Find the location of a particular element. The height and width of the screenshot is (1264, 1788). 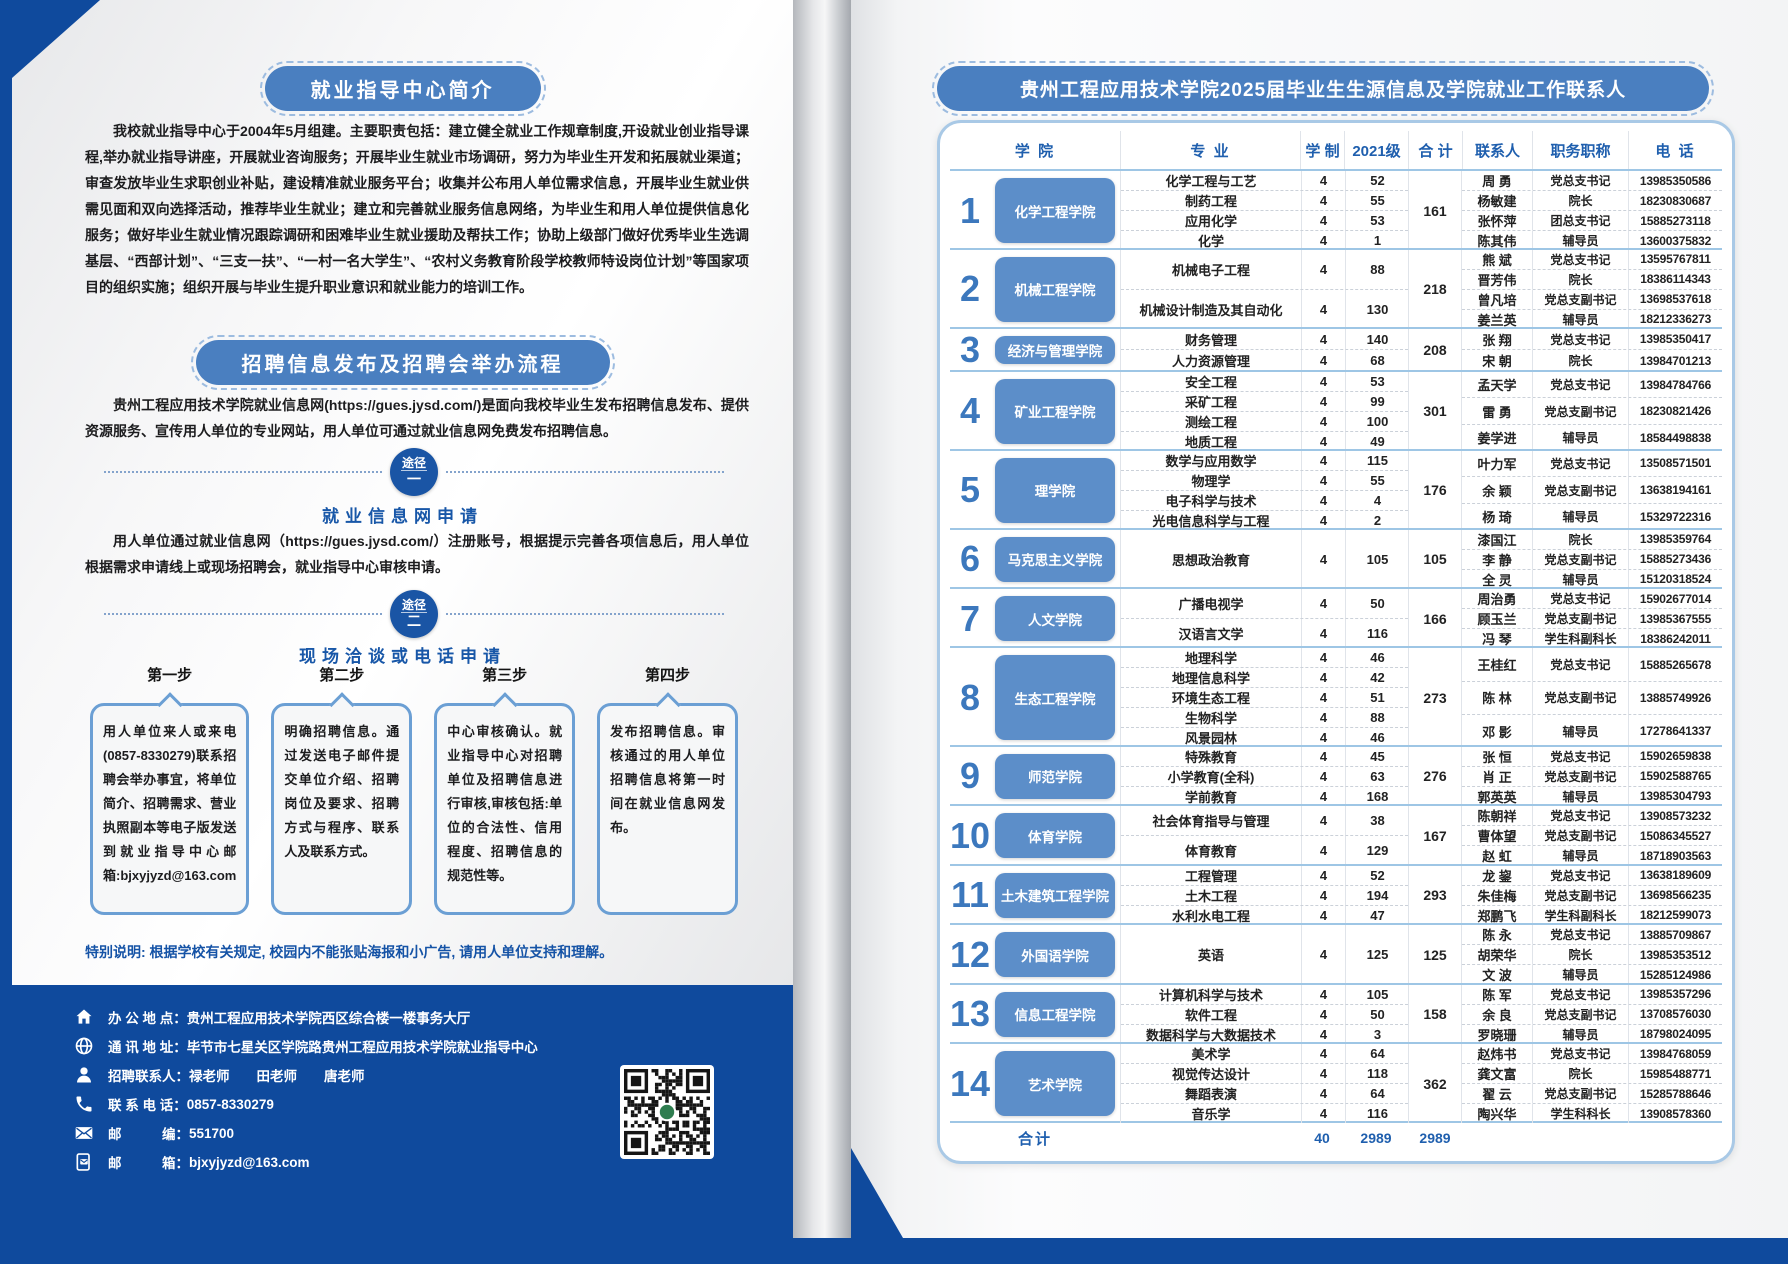

major-count: 100 is located at coordinates (1377, 421).